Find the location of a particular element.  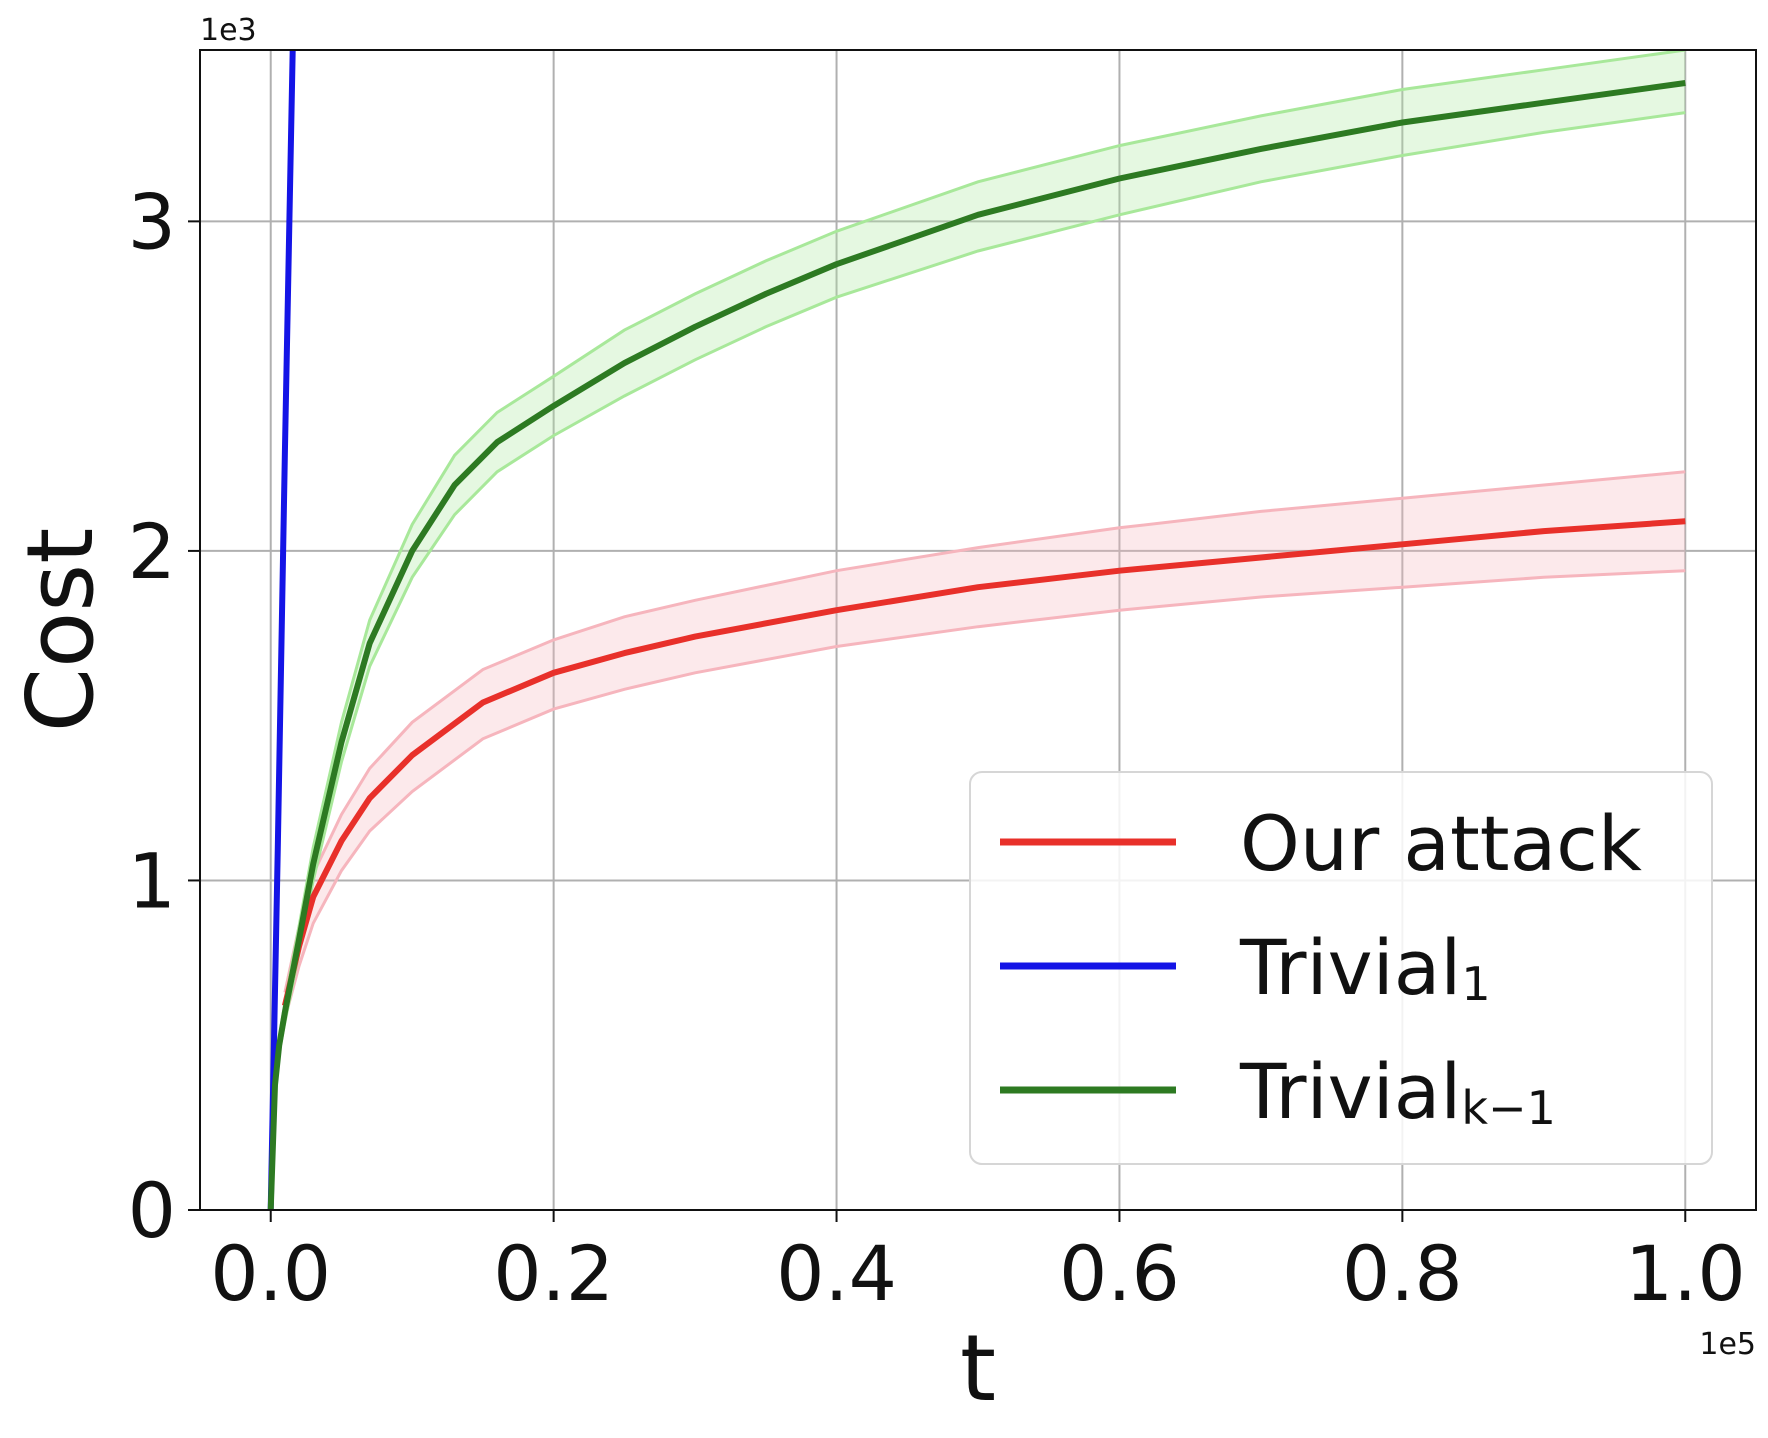

x-tick-label: 0.8 is located at coordinates (1402, 1273).